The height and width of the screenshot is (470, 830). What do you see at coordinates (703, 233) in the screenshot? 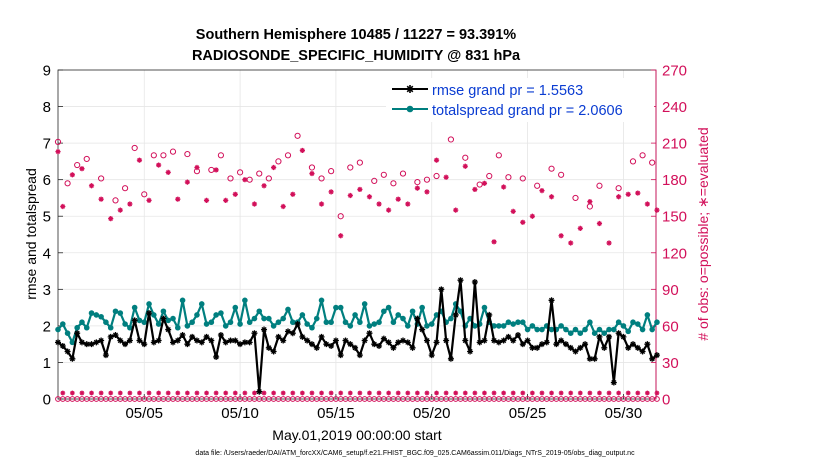
I see `y-axis-label-right: # of obs: o=possible; ∗=evaluated` at bounding box center [703, 233].